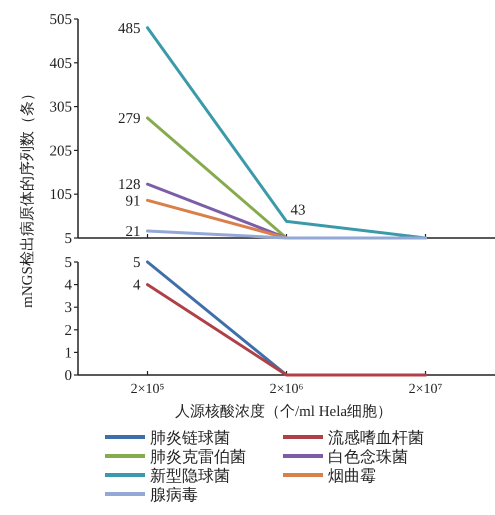  Describe the element at coordinates (133, 232) in the screenshot. I see `data-label: 21` at that location.